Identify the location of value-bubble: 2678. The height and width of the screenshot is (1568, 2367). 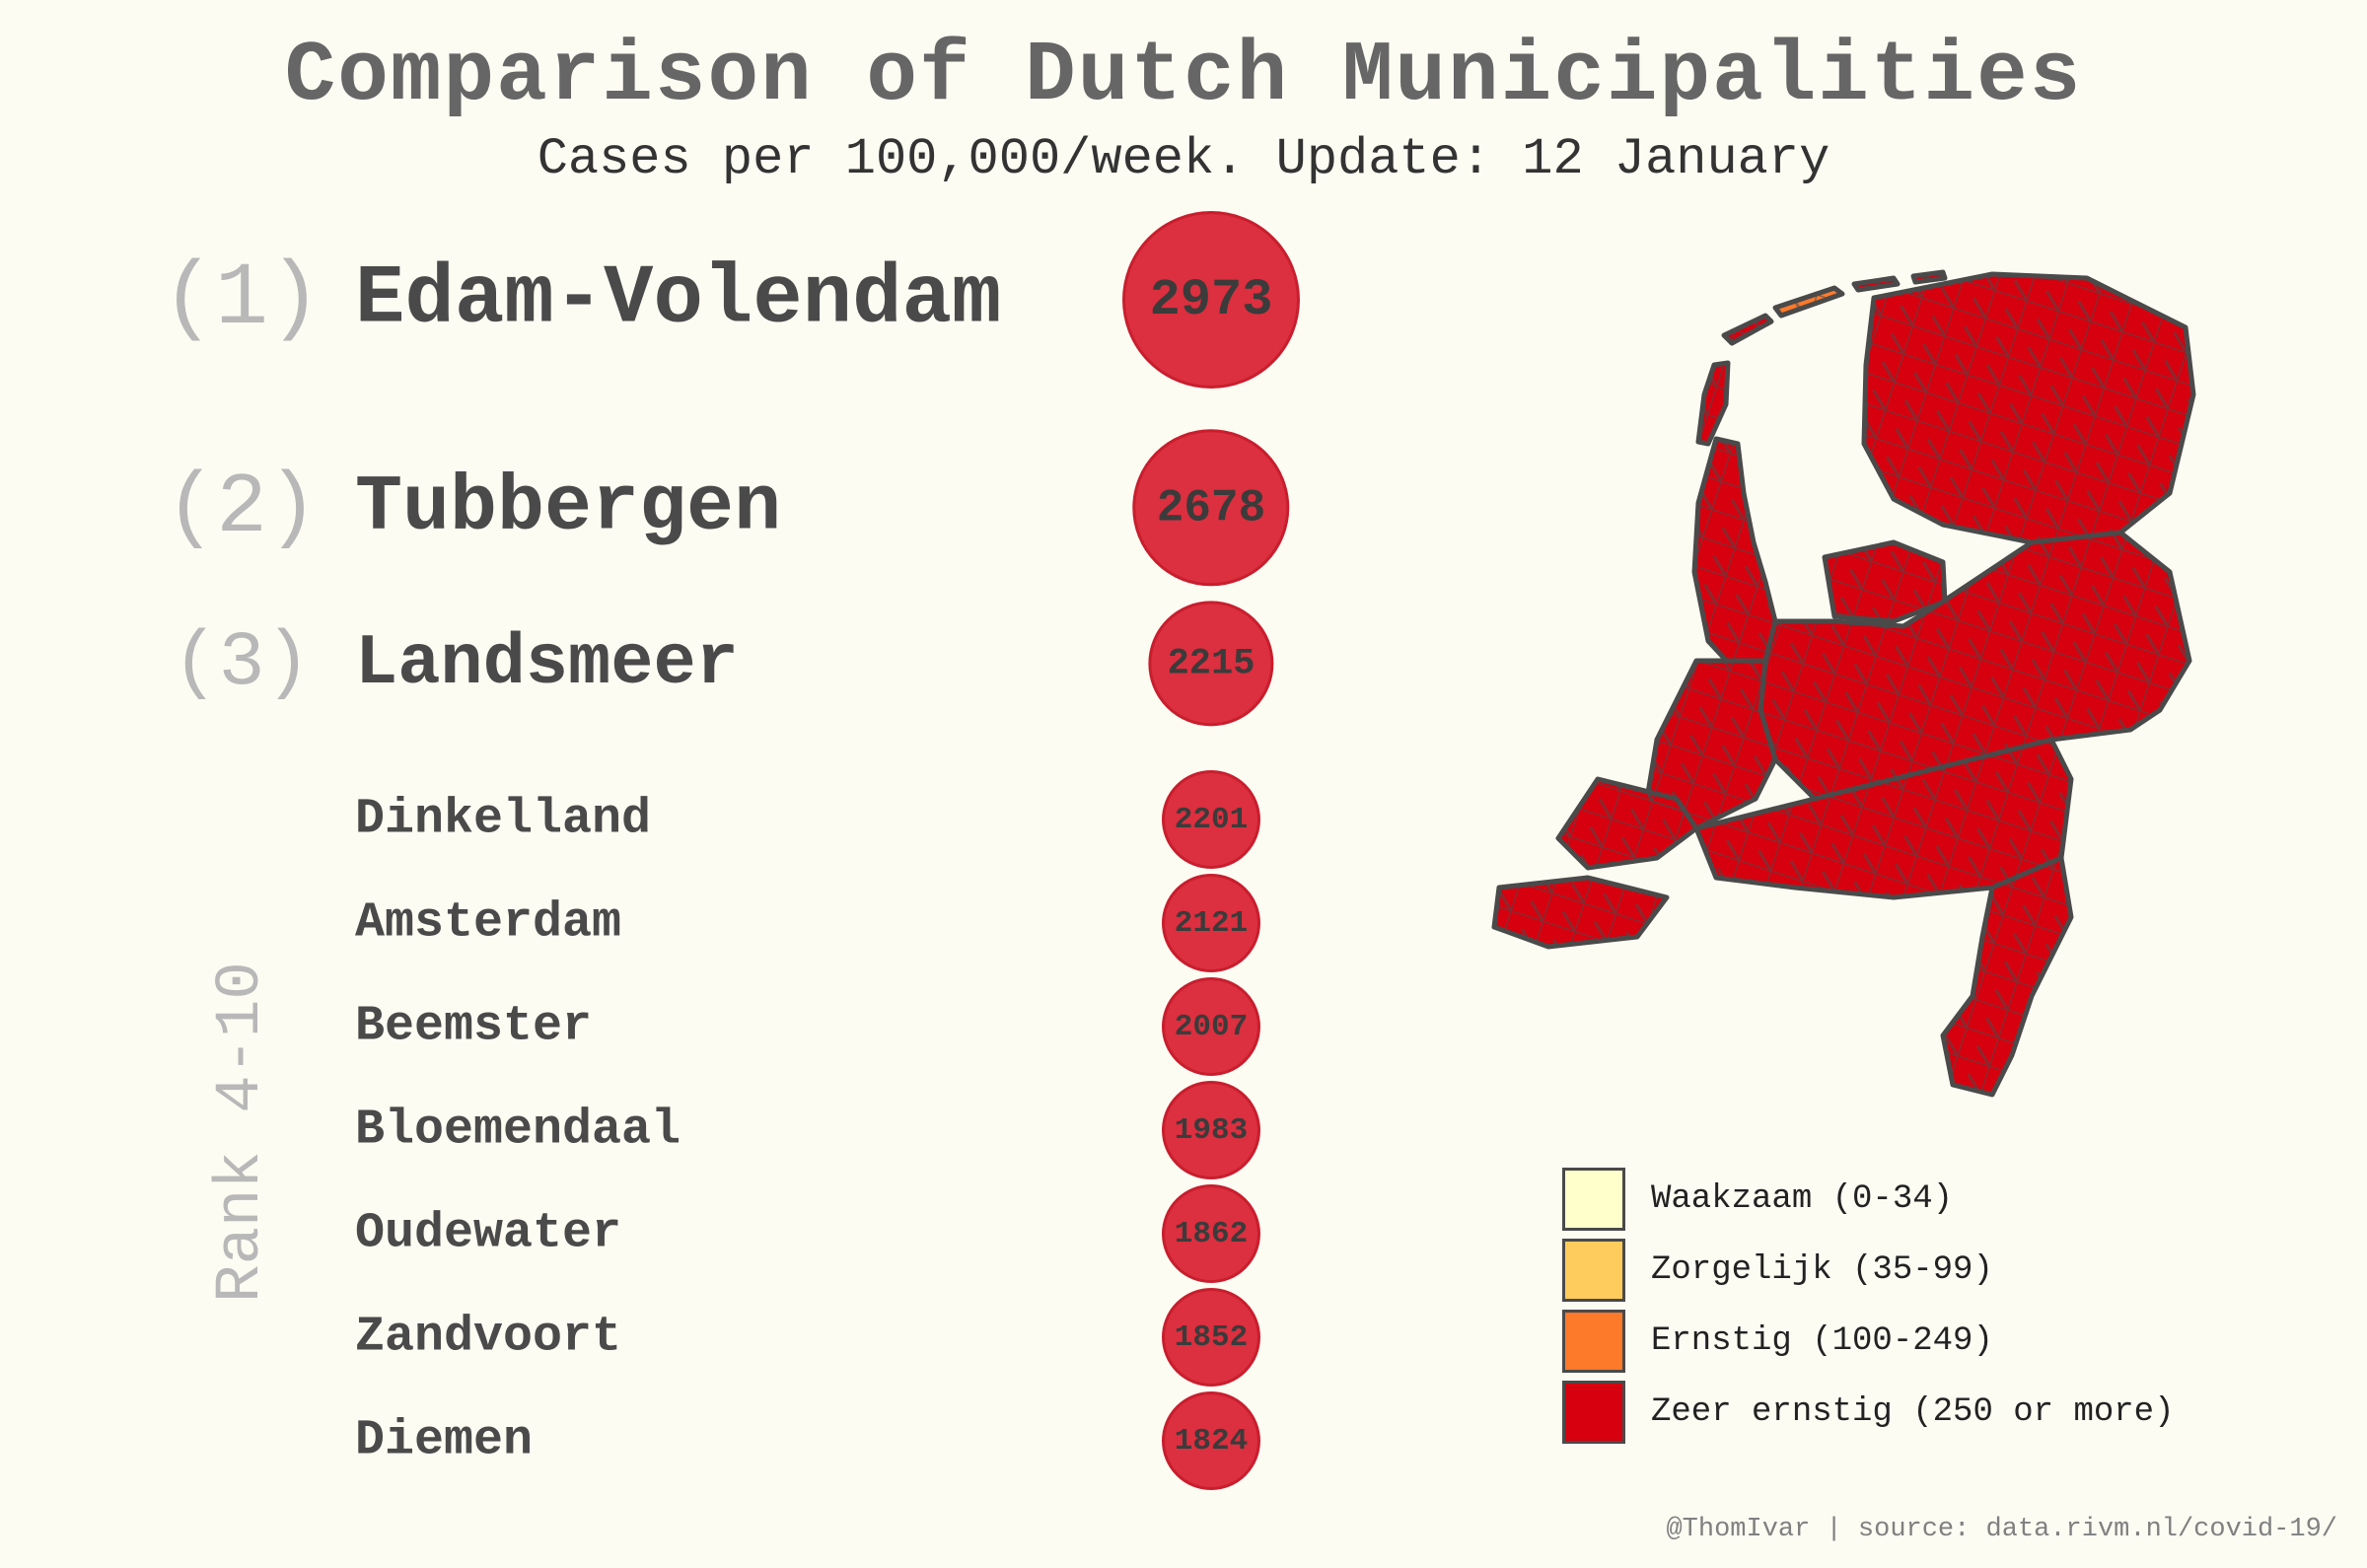
(1211, 508).